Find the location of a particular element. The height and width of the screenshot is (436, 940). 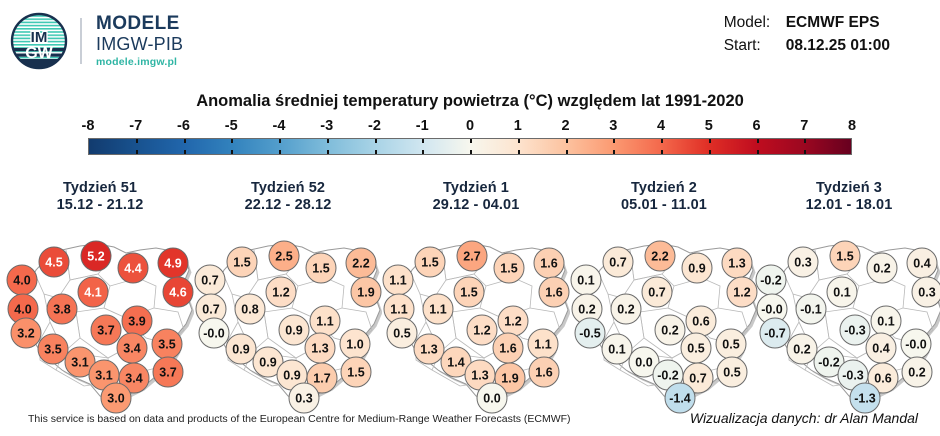

model-row: Model: ECMWF EPS is located at coordinates (807, 23).